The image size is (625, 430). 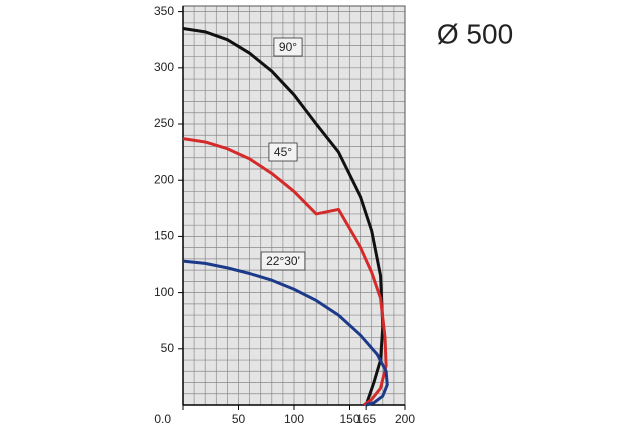 What do you see at coordinates (475, 33) in the screenshot?
I see `chart-title: Ø 500` at bounding box center [475, 33].